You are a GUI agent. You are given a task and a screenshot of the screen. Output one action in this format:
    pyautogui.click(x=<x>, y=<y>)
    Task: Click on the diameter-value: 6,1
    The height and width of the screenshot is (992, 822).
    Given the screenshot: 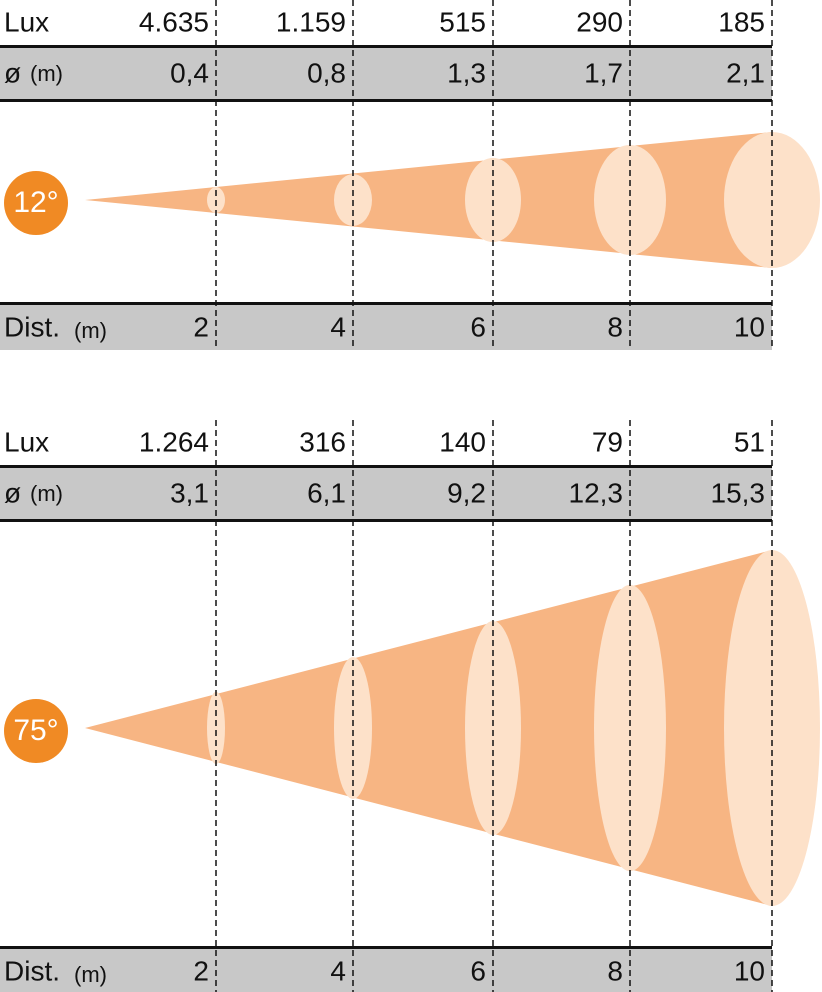 What is the action you would take?
    pyautogui.click(x=326, y=492)
    